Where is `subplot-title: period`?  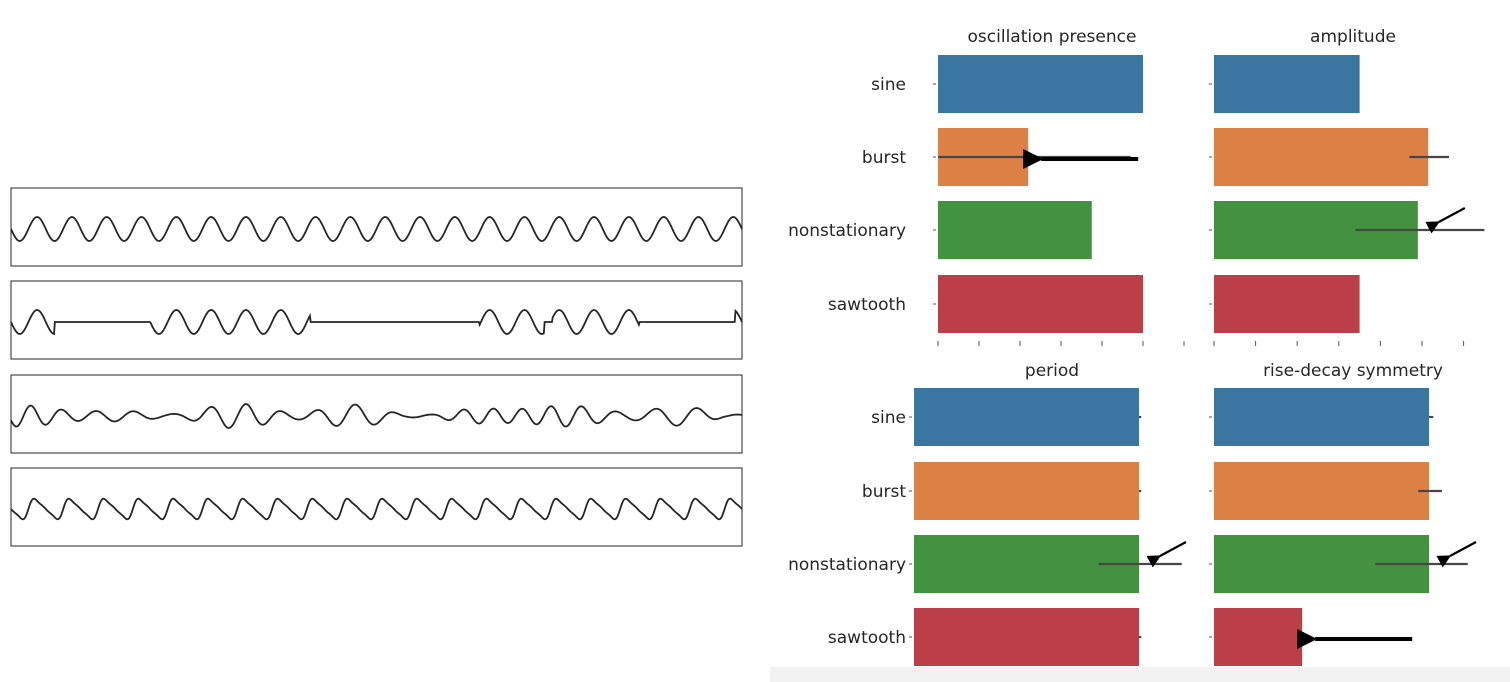 subplot-title: period is located at coordinates (1052, 371).